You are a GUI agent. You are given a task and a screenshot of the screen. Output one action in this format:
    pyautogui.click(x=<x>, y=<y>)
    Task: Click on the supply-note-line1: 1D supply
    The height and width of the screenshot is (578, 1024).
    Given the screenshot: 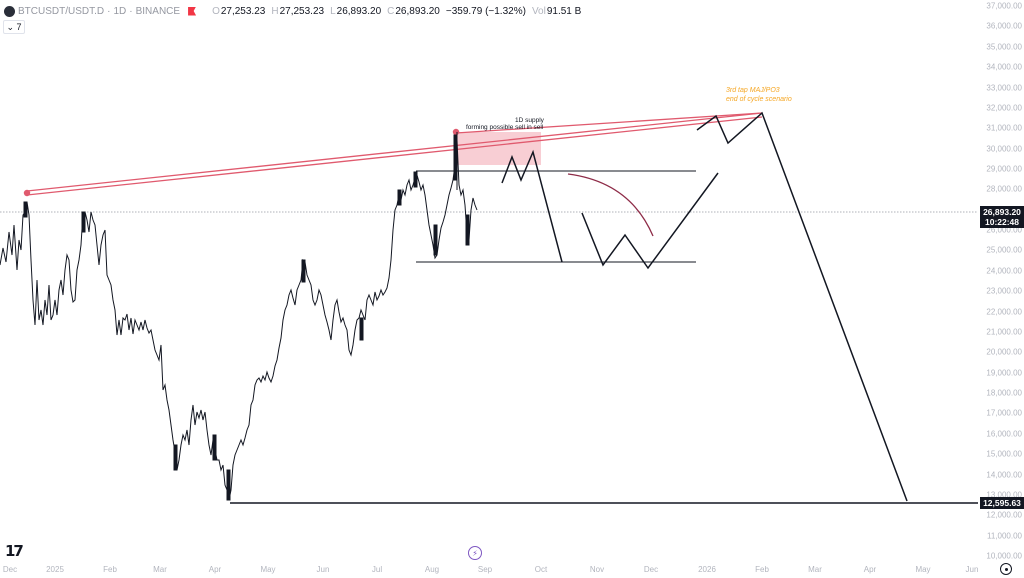 What is the action you would take?
    pyautogui.click(x=529, y=120)
    